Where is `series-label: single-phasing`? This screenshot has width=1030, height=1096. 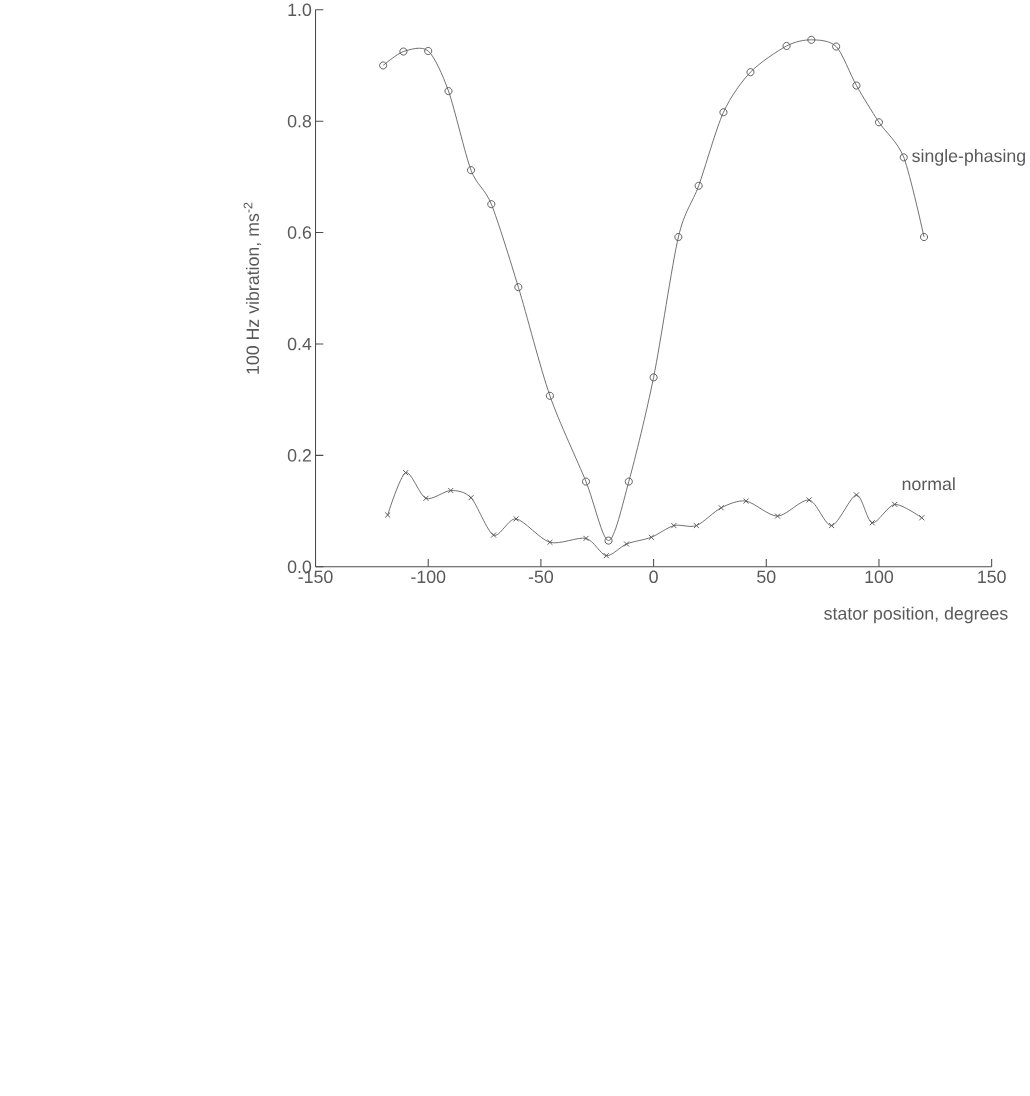
series-label: single-phasing is located at coordinates (969, 157).